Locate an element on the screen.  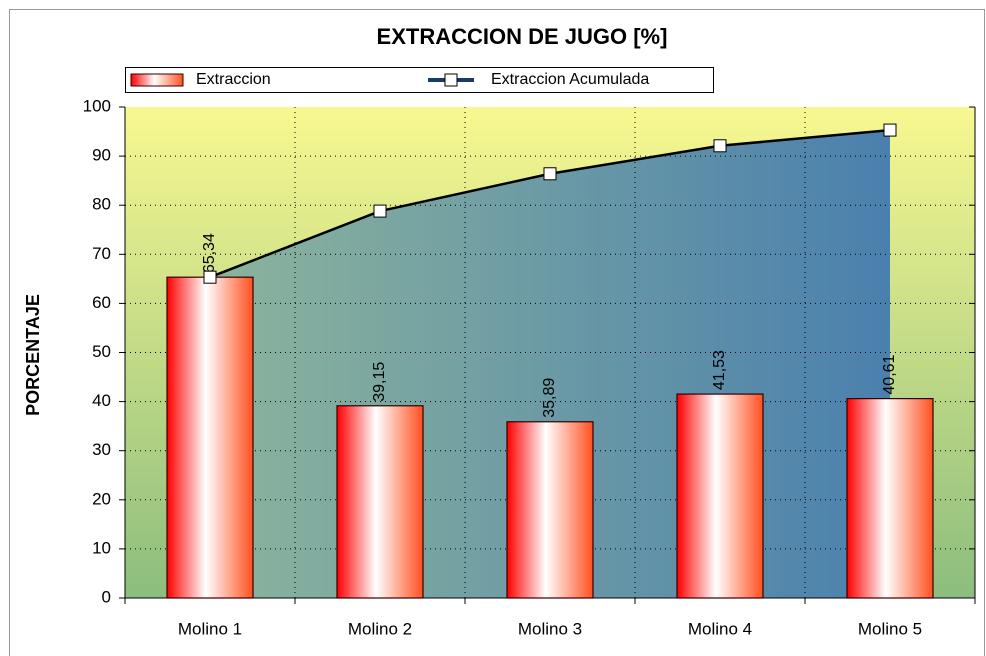
y-tick-label: 70 is located at coordinates (101, 253).